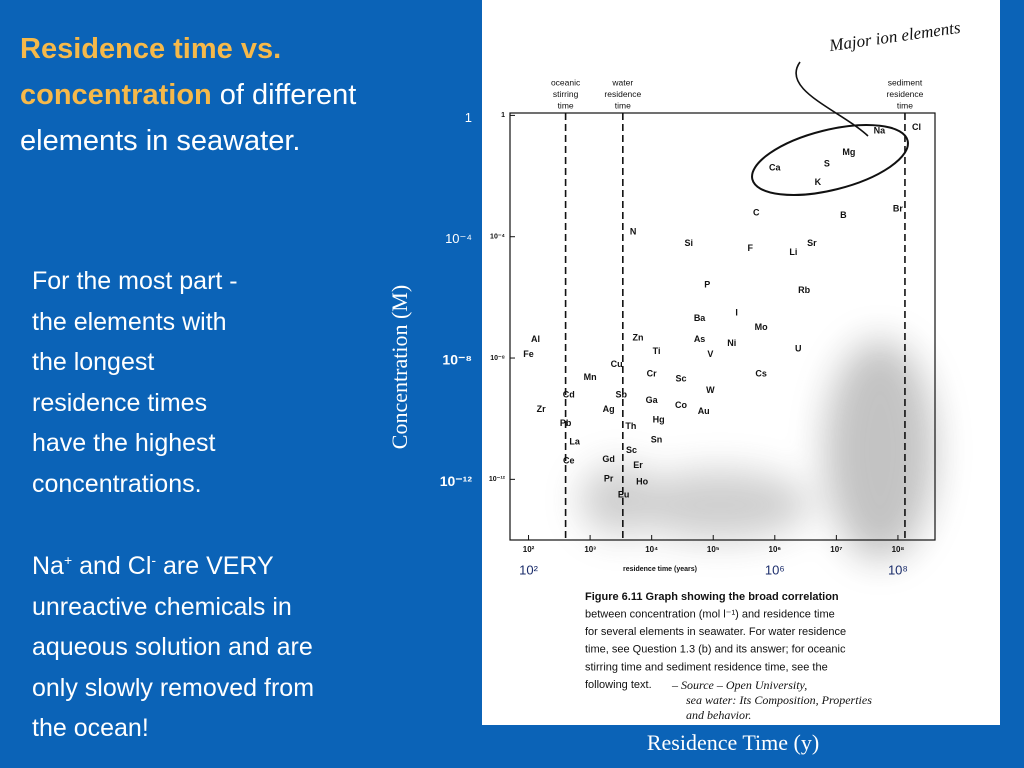 The height and width of the screenshot is (768, 1024). I want to click on element-point: Gd, so click(608, 459).